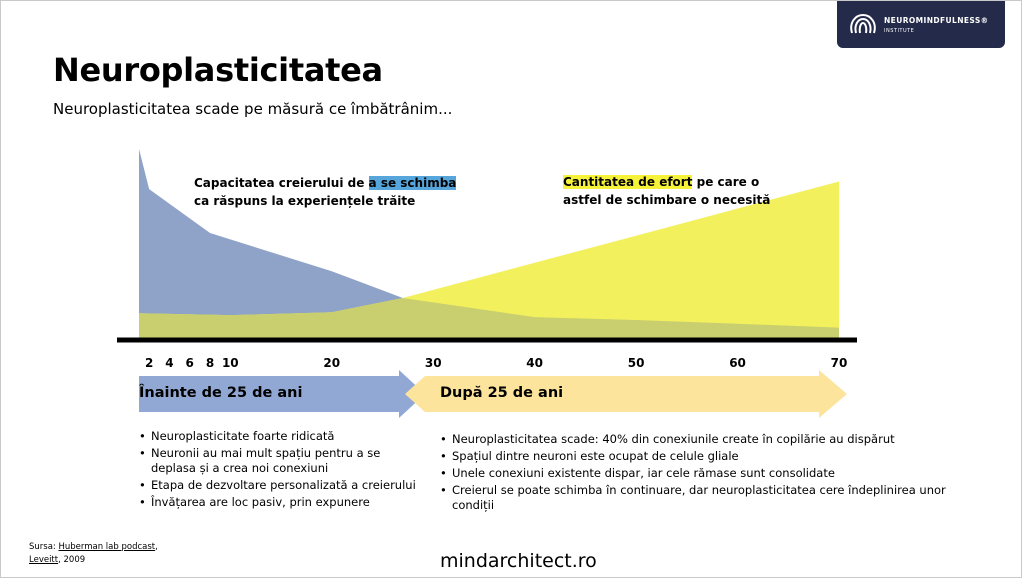  I want to click on source-year: , 2009, so click(72, 560).